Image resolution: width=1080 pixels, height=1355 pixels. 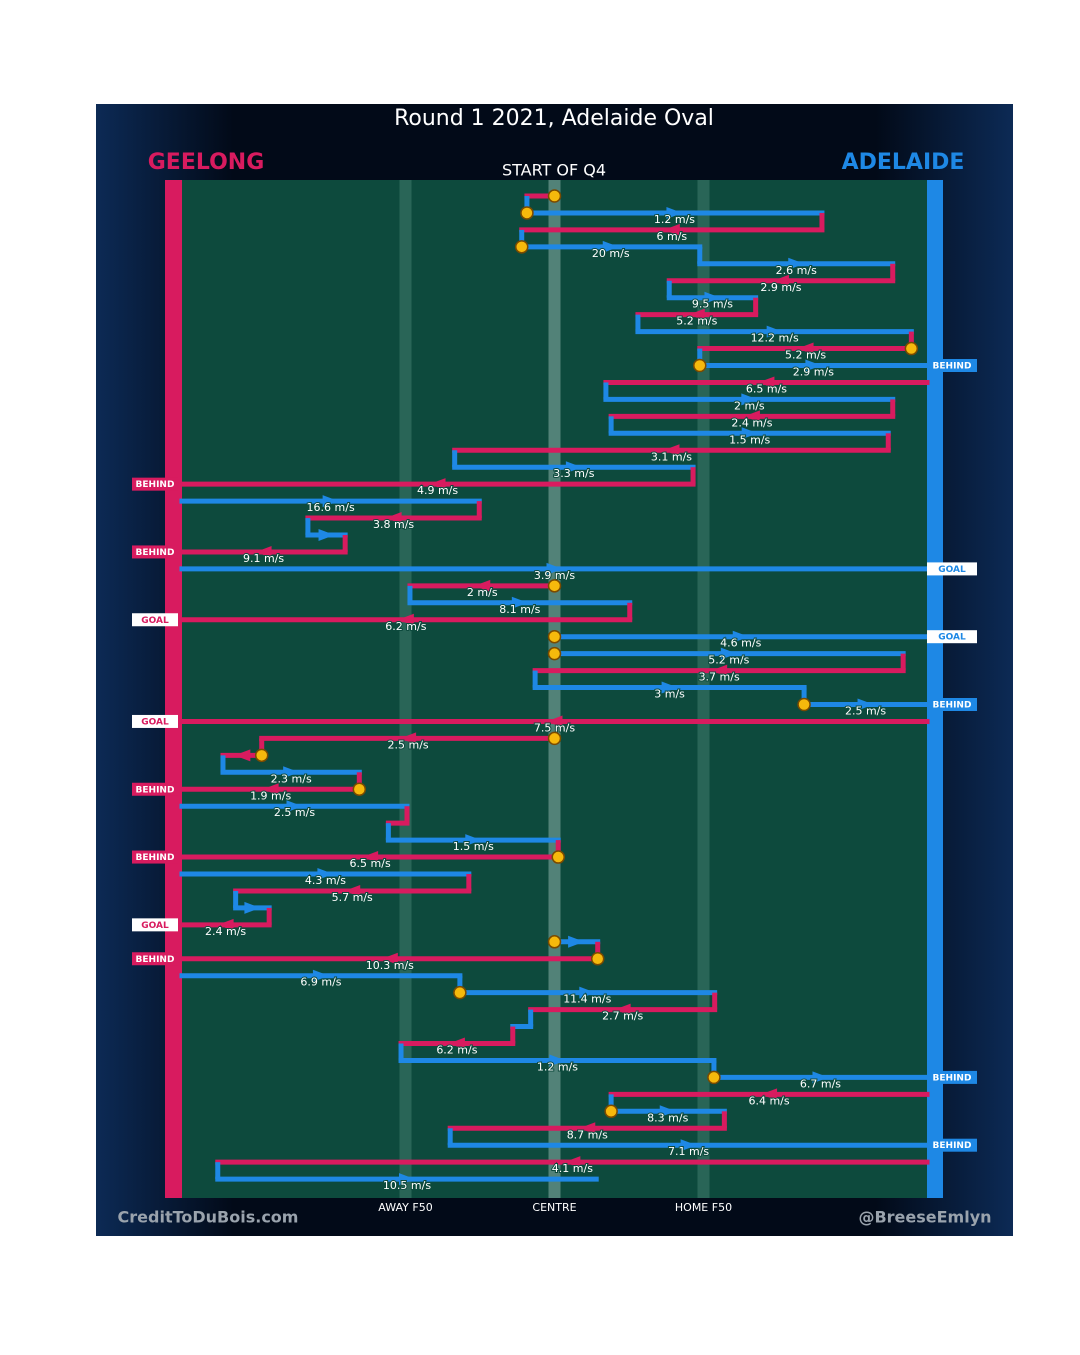 I want to click on speed-label: 8.3 m/s, so click(x=667, y=1117).